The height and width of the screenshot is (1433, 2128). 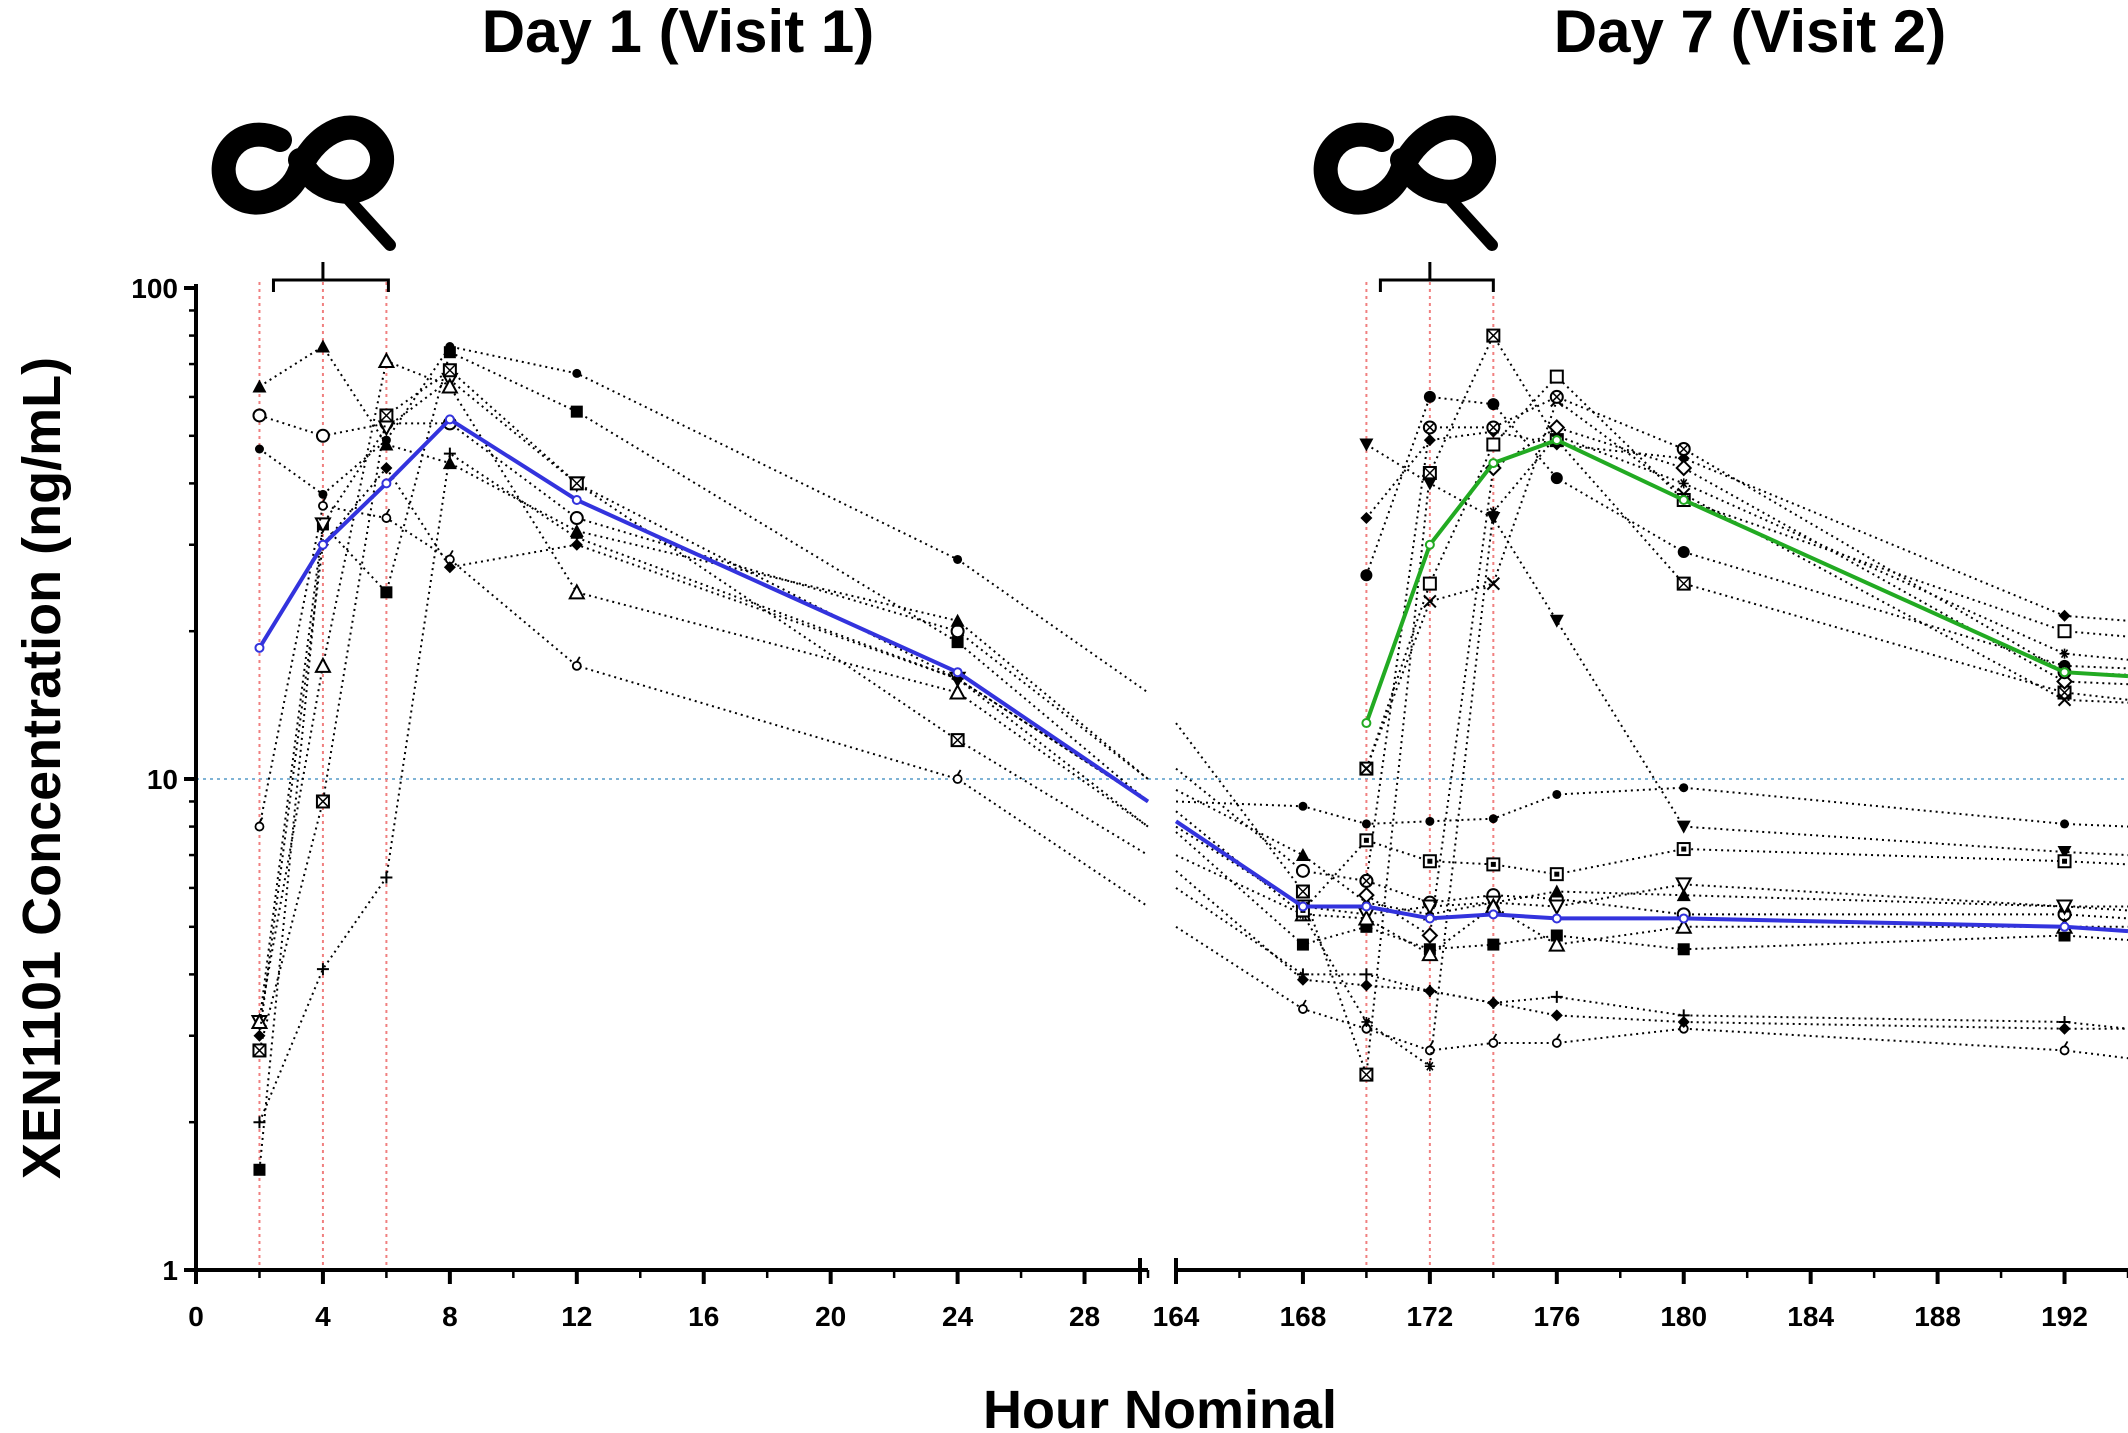 I want to click on x-tick-label: 24, so click(x=958, y=1316).